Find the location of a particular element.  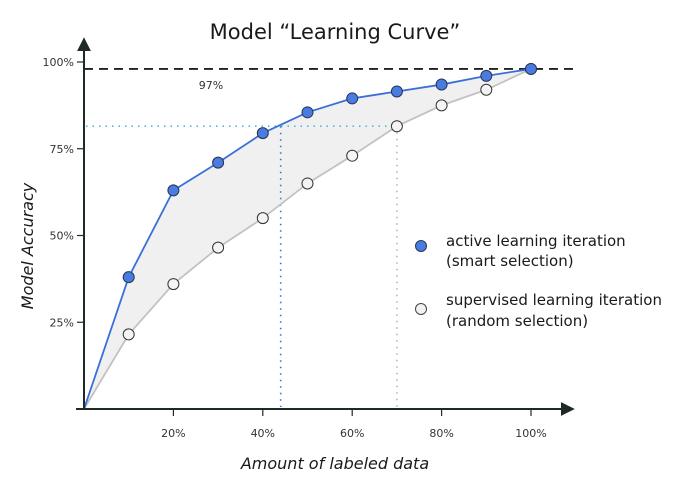

x-tick-label: 40% is located at coordinates (263, 433).